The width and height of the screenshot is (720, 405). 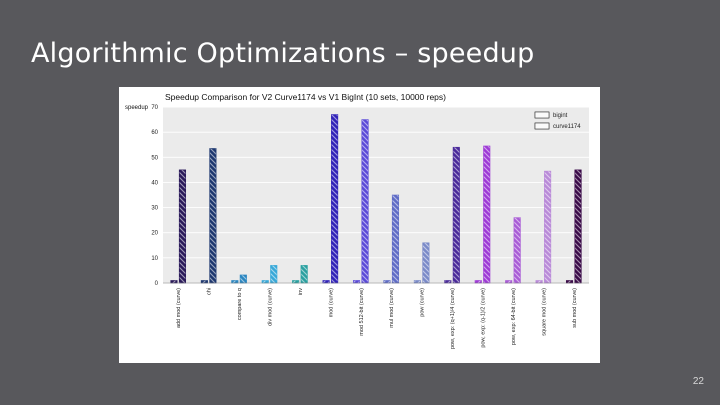 I want to click on x-tick-label: sub mod (curve), so click(x=575, y=308).